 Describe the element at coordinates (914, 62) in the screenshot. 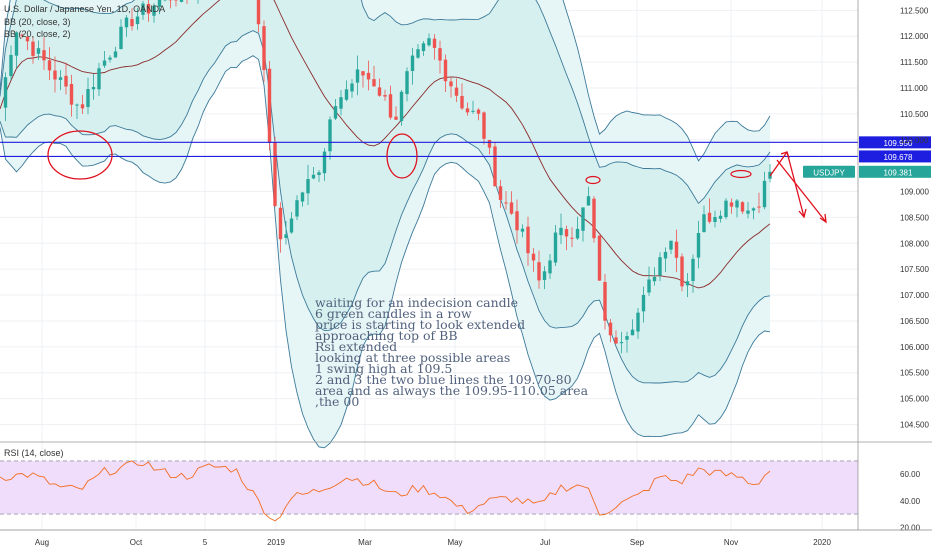

I see `y-tick-label: 111.500` at that location.